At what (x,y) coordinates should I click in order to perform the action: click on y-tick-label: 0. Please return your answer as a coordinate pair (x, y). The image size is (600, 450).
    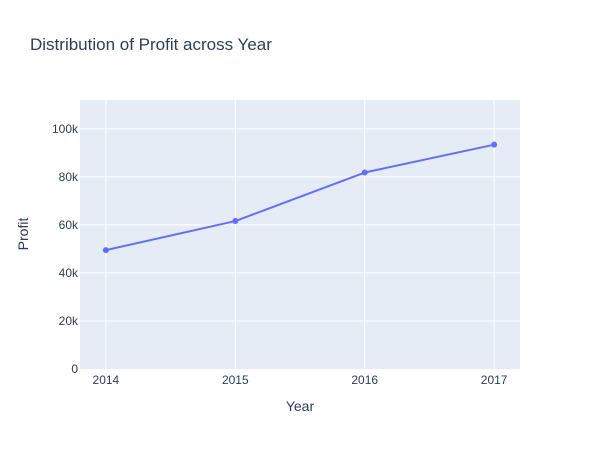
    Looking at the image, I should click on (74, 369).